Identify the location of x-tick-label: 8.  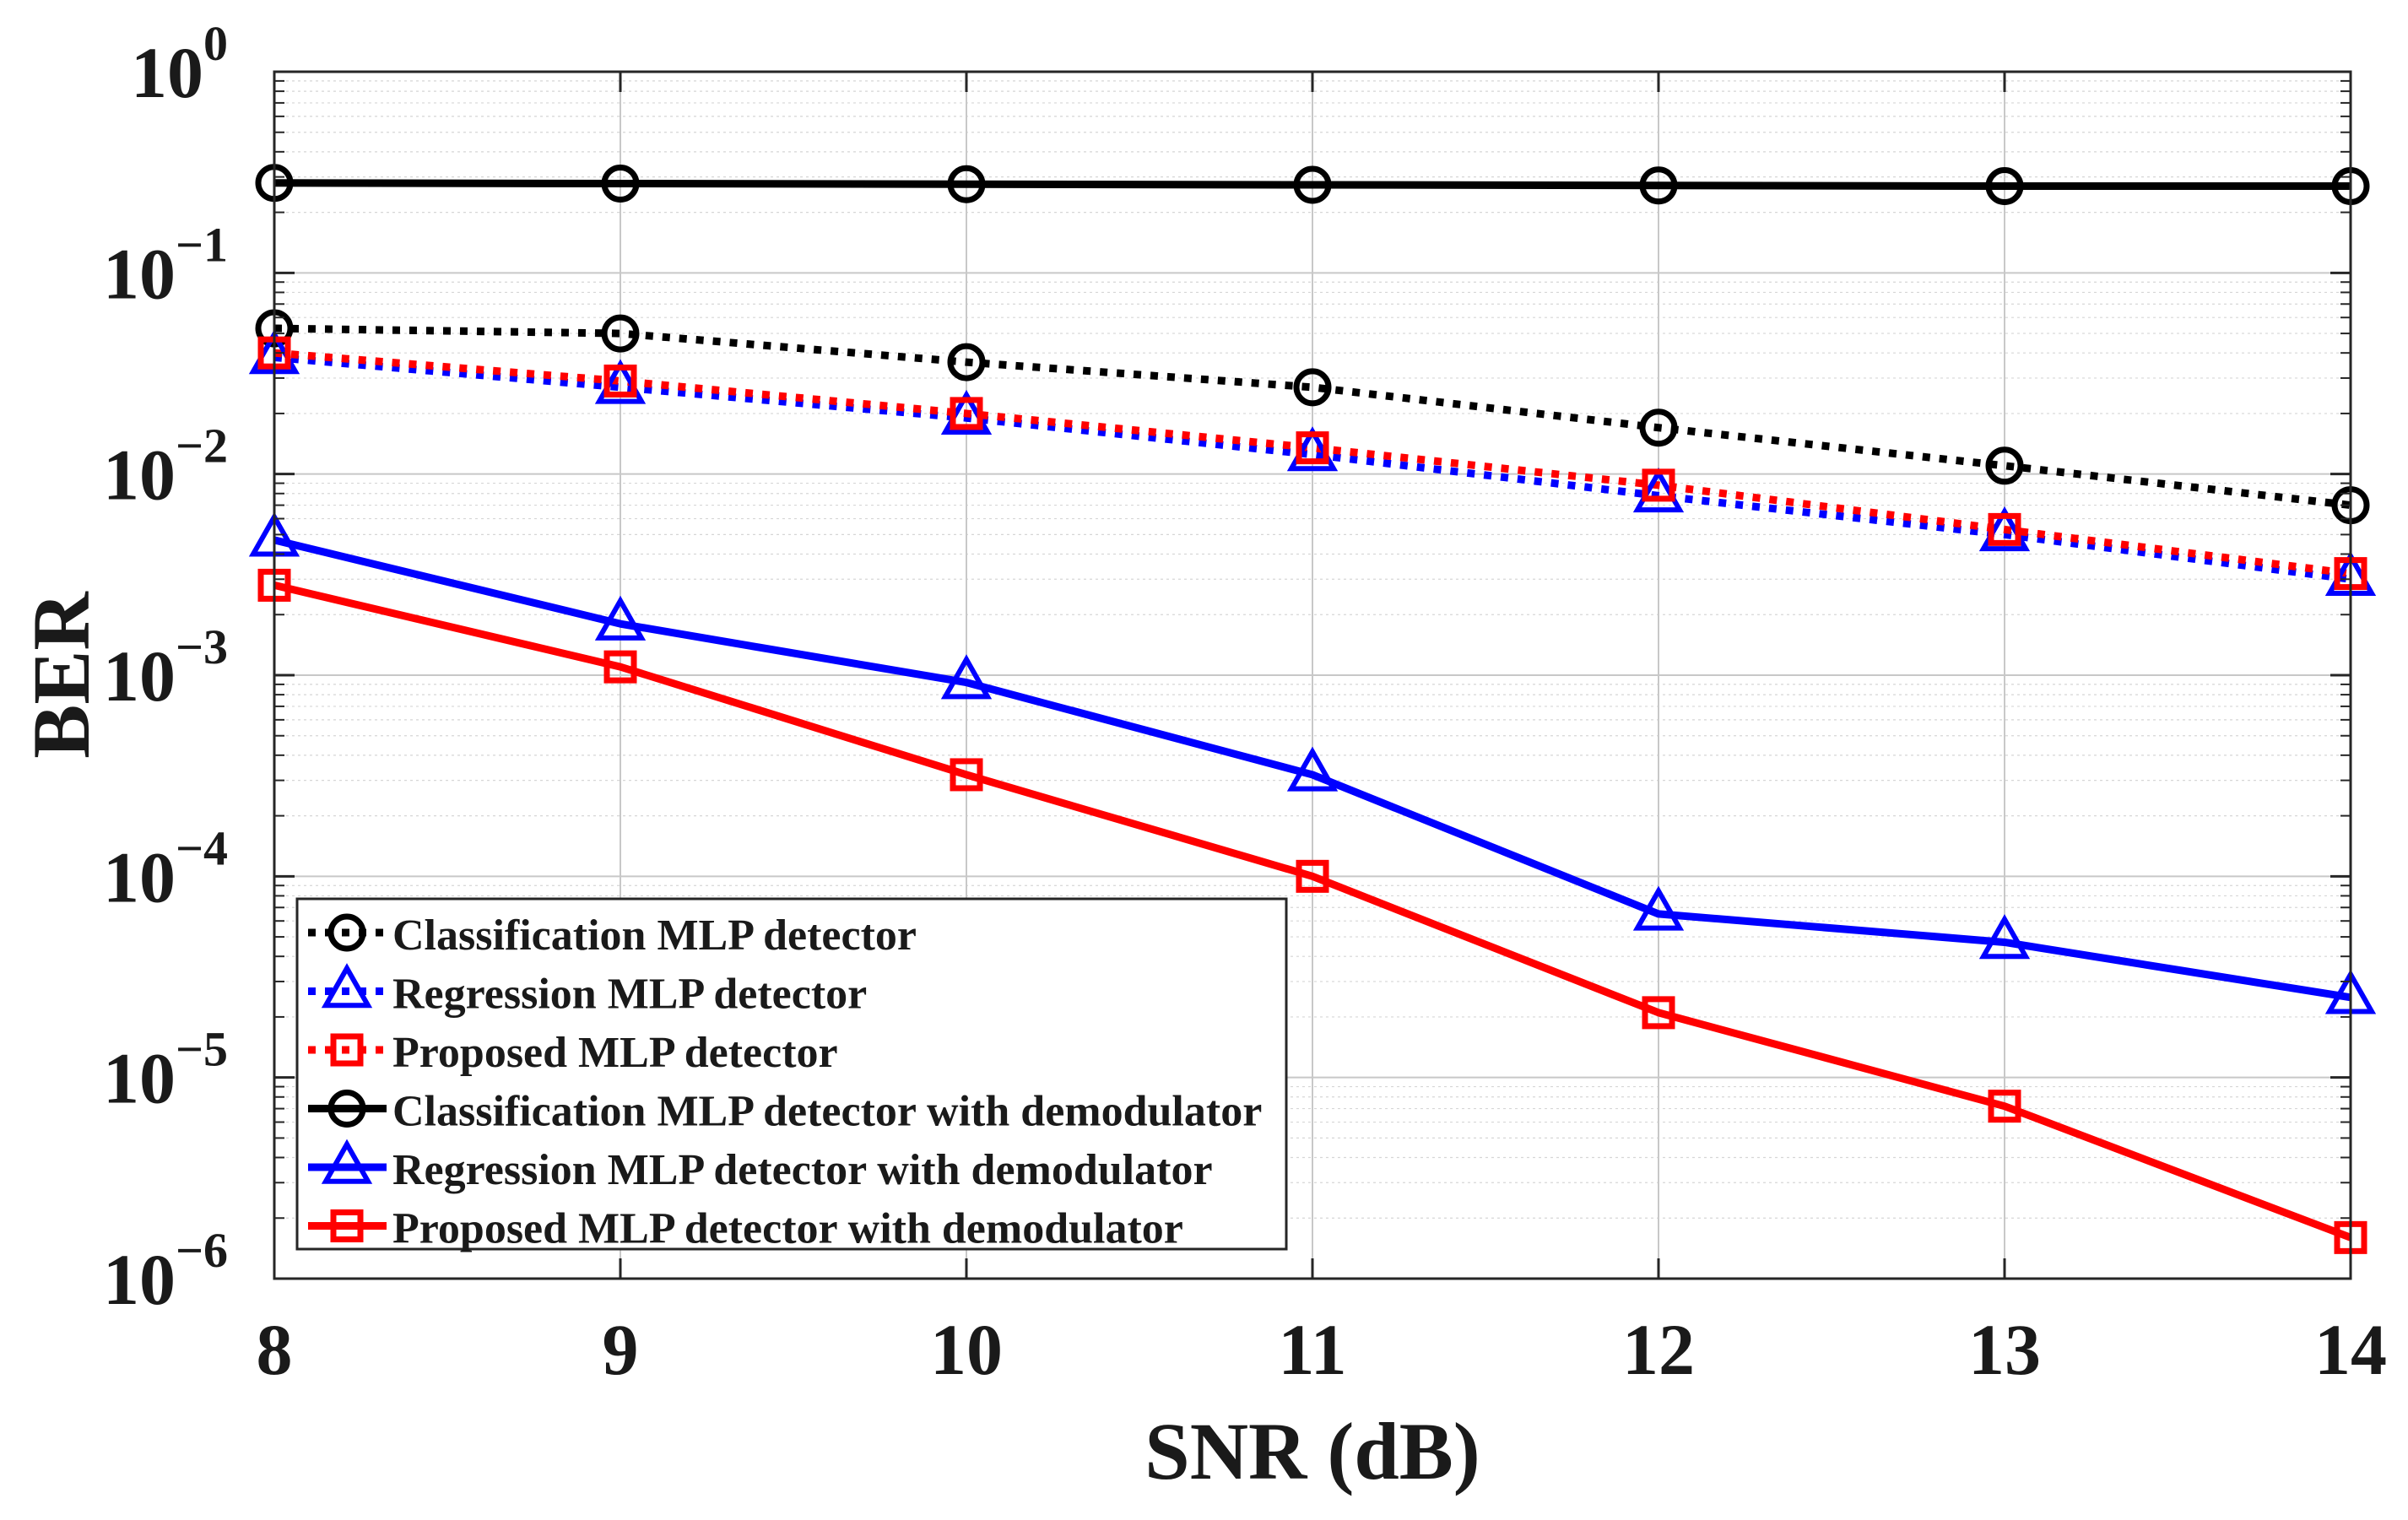
(275, 1349).